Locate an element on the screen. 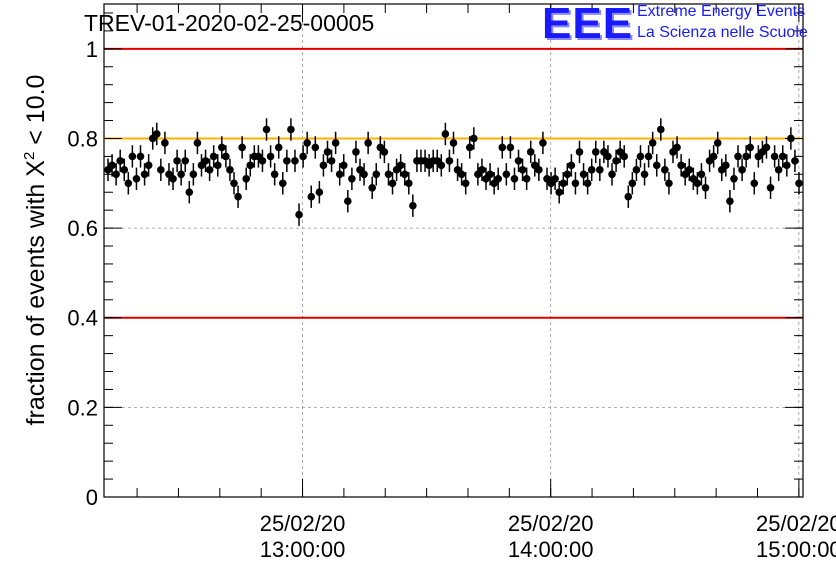 The height and width of the screenshot is (572, 836). y-tick-label: 1 is located at coordinates (92, 49).